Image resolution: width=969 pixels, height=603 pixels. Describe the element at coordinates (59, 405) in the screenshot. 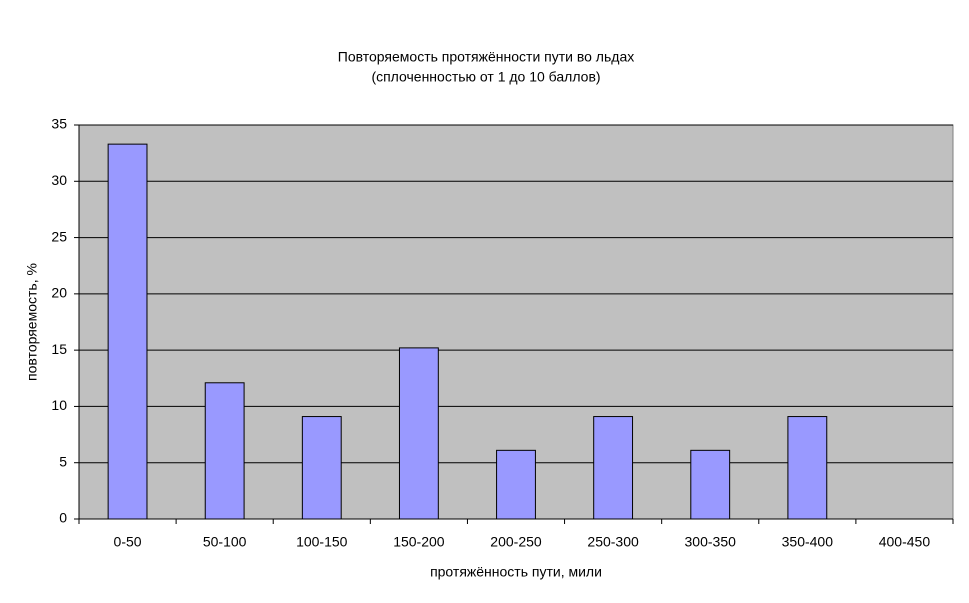

I see `y-tick-label: 10` at that location.